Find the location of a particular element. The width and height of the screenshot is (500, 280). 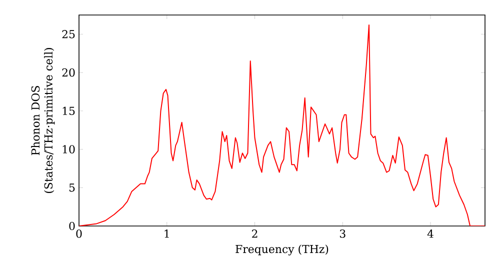

x-tick-label: 4 is located at coordinates (430, 234).